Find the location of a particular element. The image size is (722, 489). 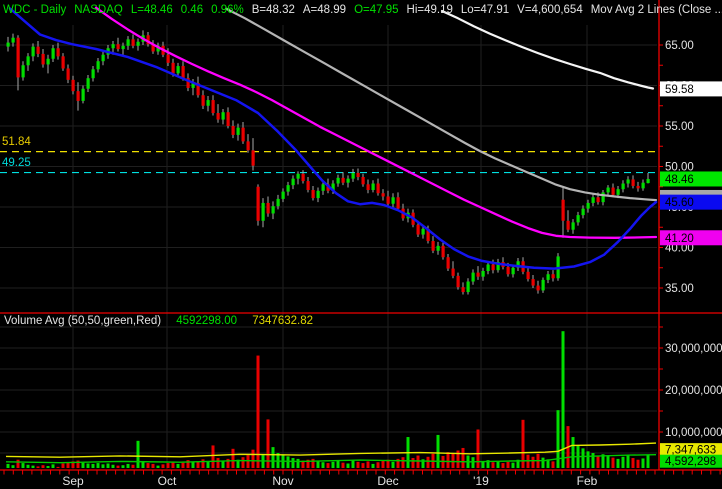

svg-text: 10,000,000 is located at coordinates (693, 433).